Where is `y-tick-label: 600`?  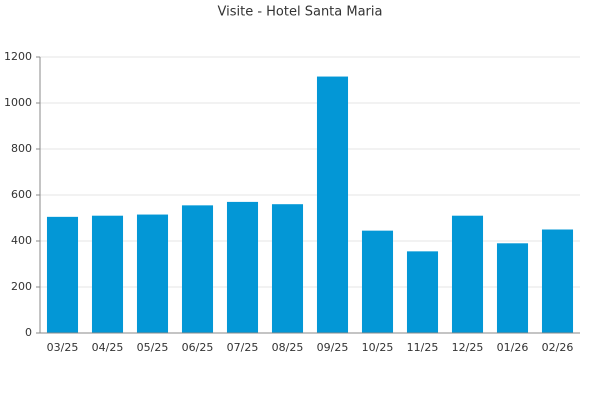
y-tick-label: 600 is located at coordinates (21, 194).